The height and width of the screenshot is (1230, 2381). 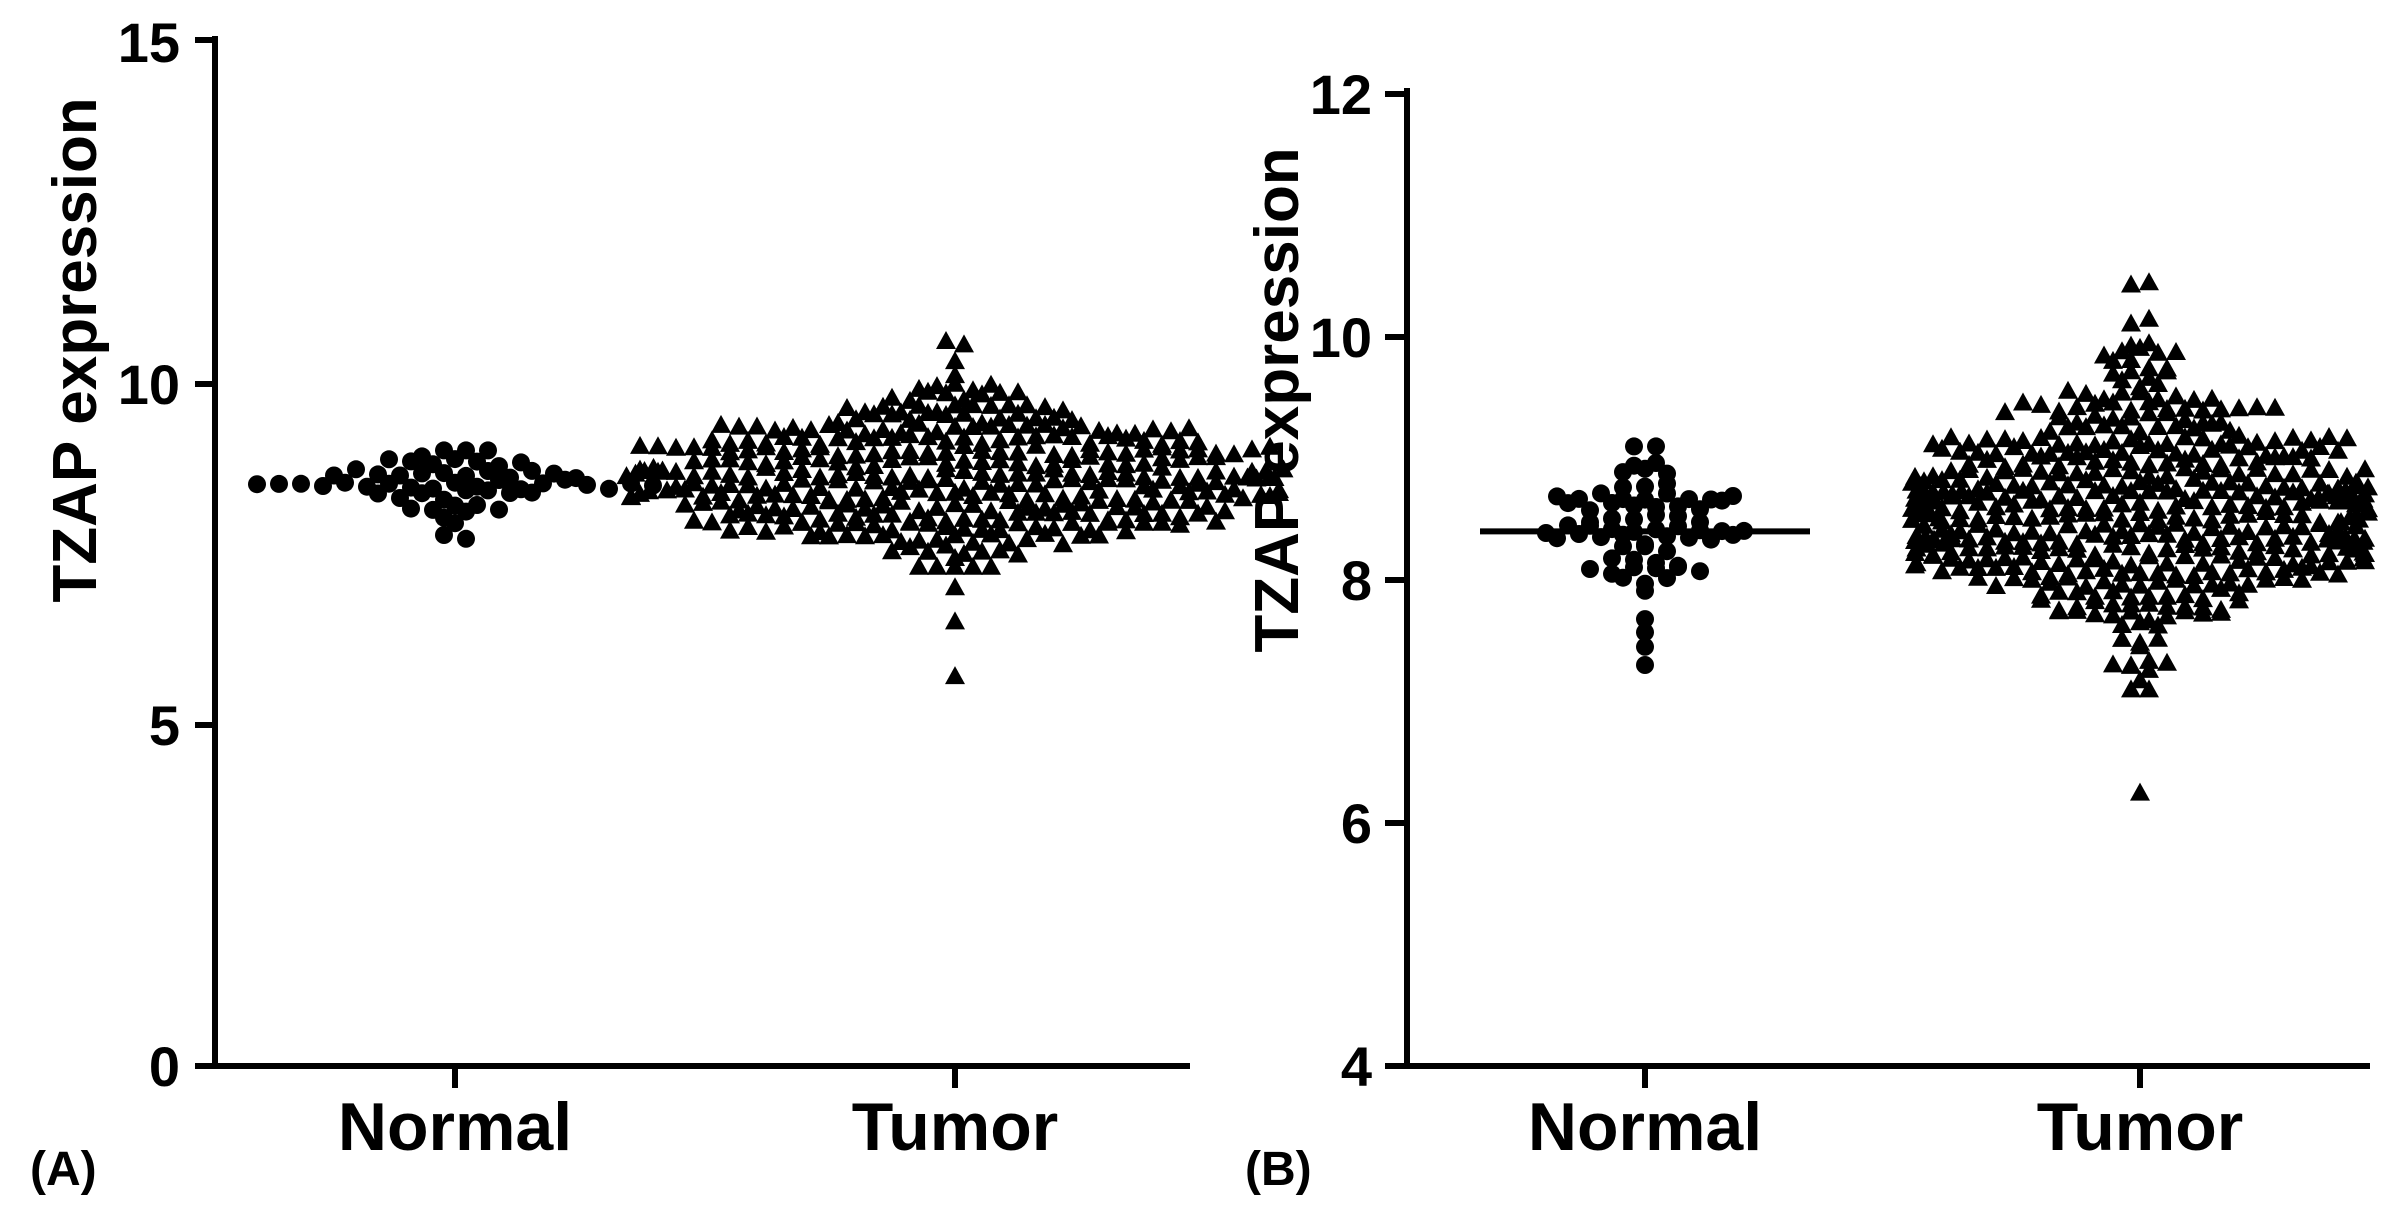 I want to click on chart-b-panel-label: (B), so click(x=1278, y=1169).